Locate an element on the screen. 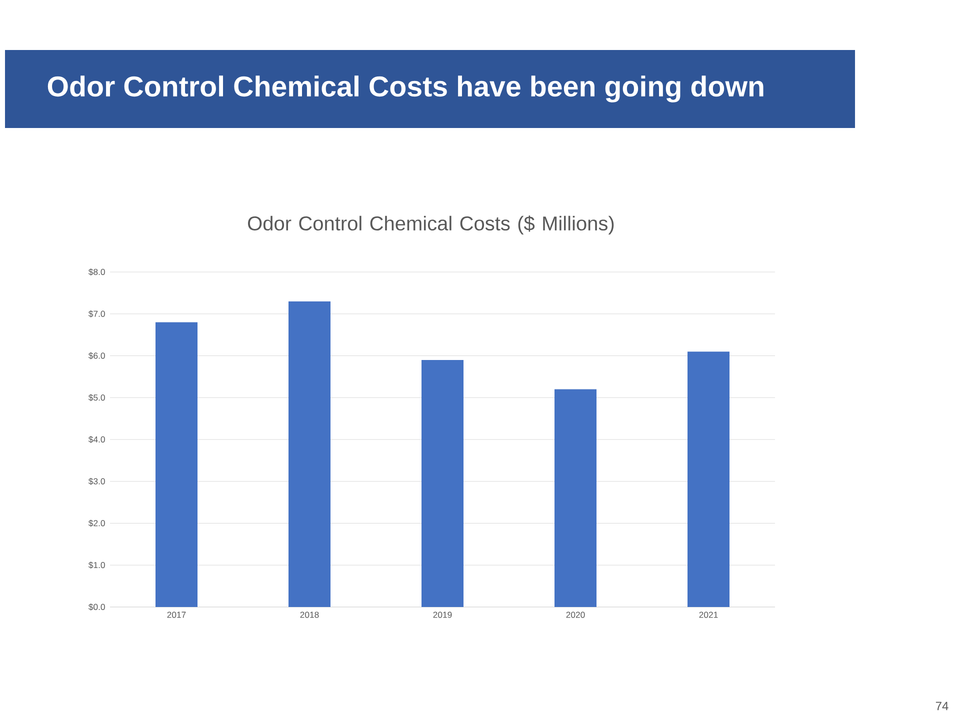  y-tick-label: $0.0 is located at coordinates (96, 607).